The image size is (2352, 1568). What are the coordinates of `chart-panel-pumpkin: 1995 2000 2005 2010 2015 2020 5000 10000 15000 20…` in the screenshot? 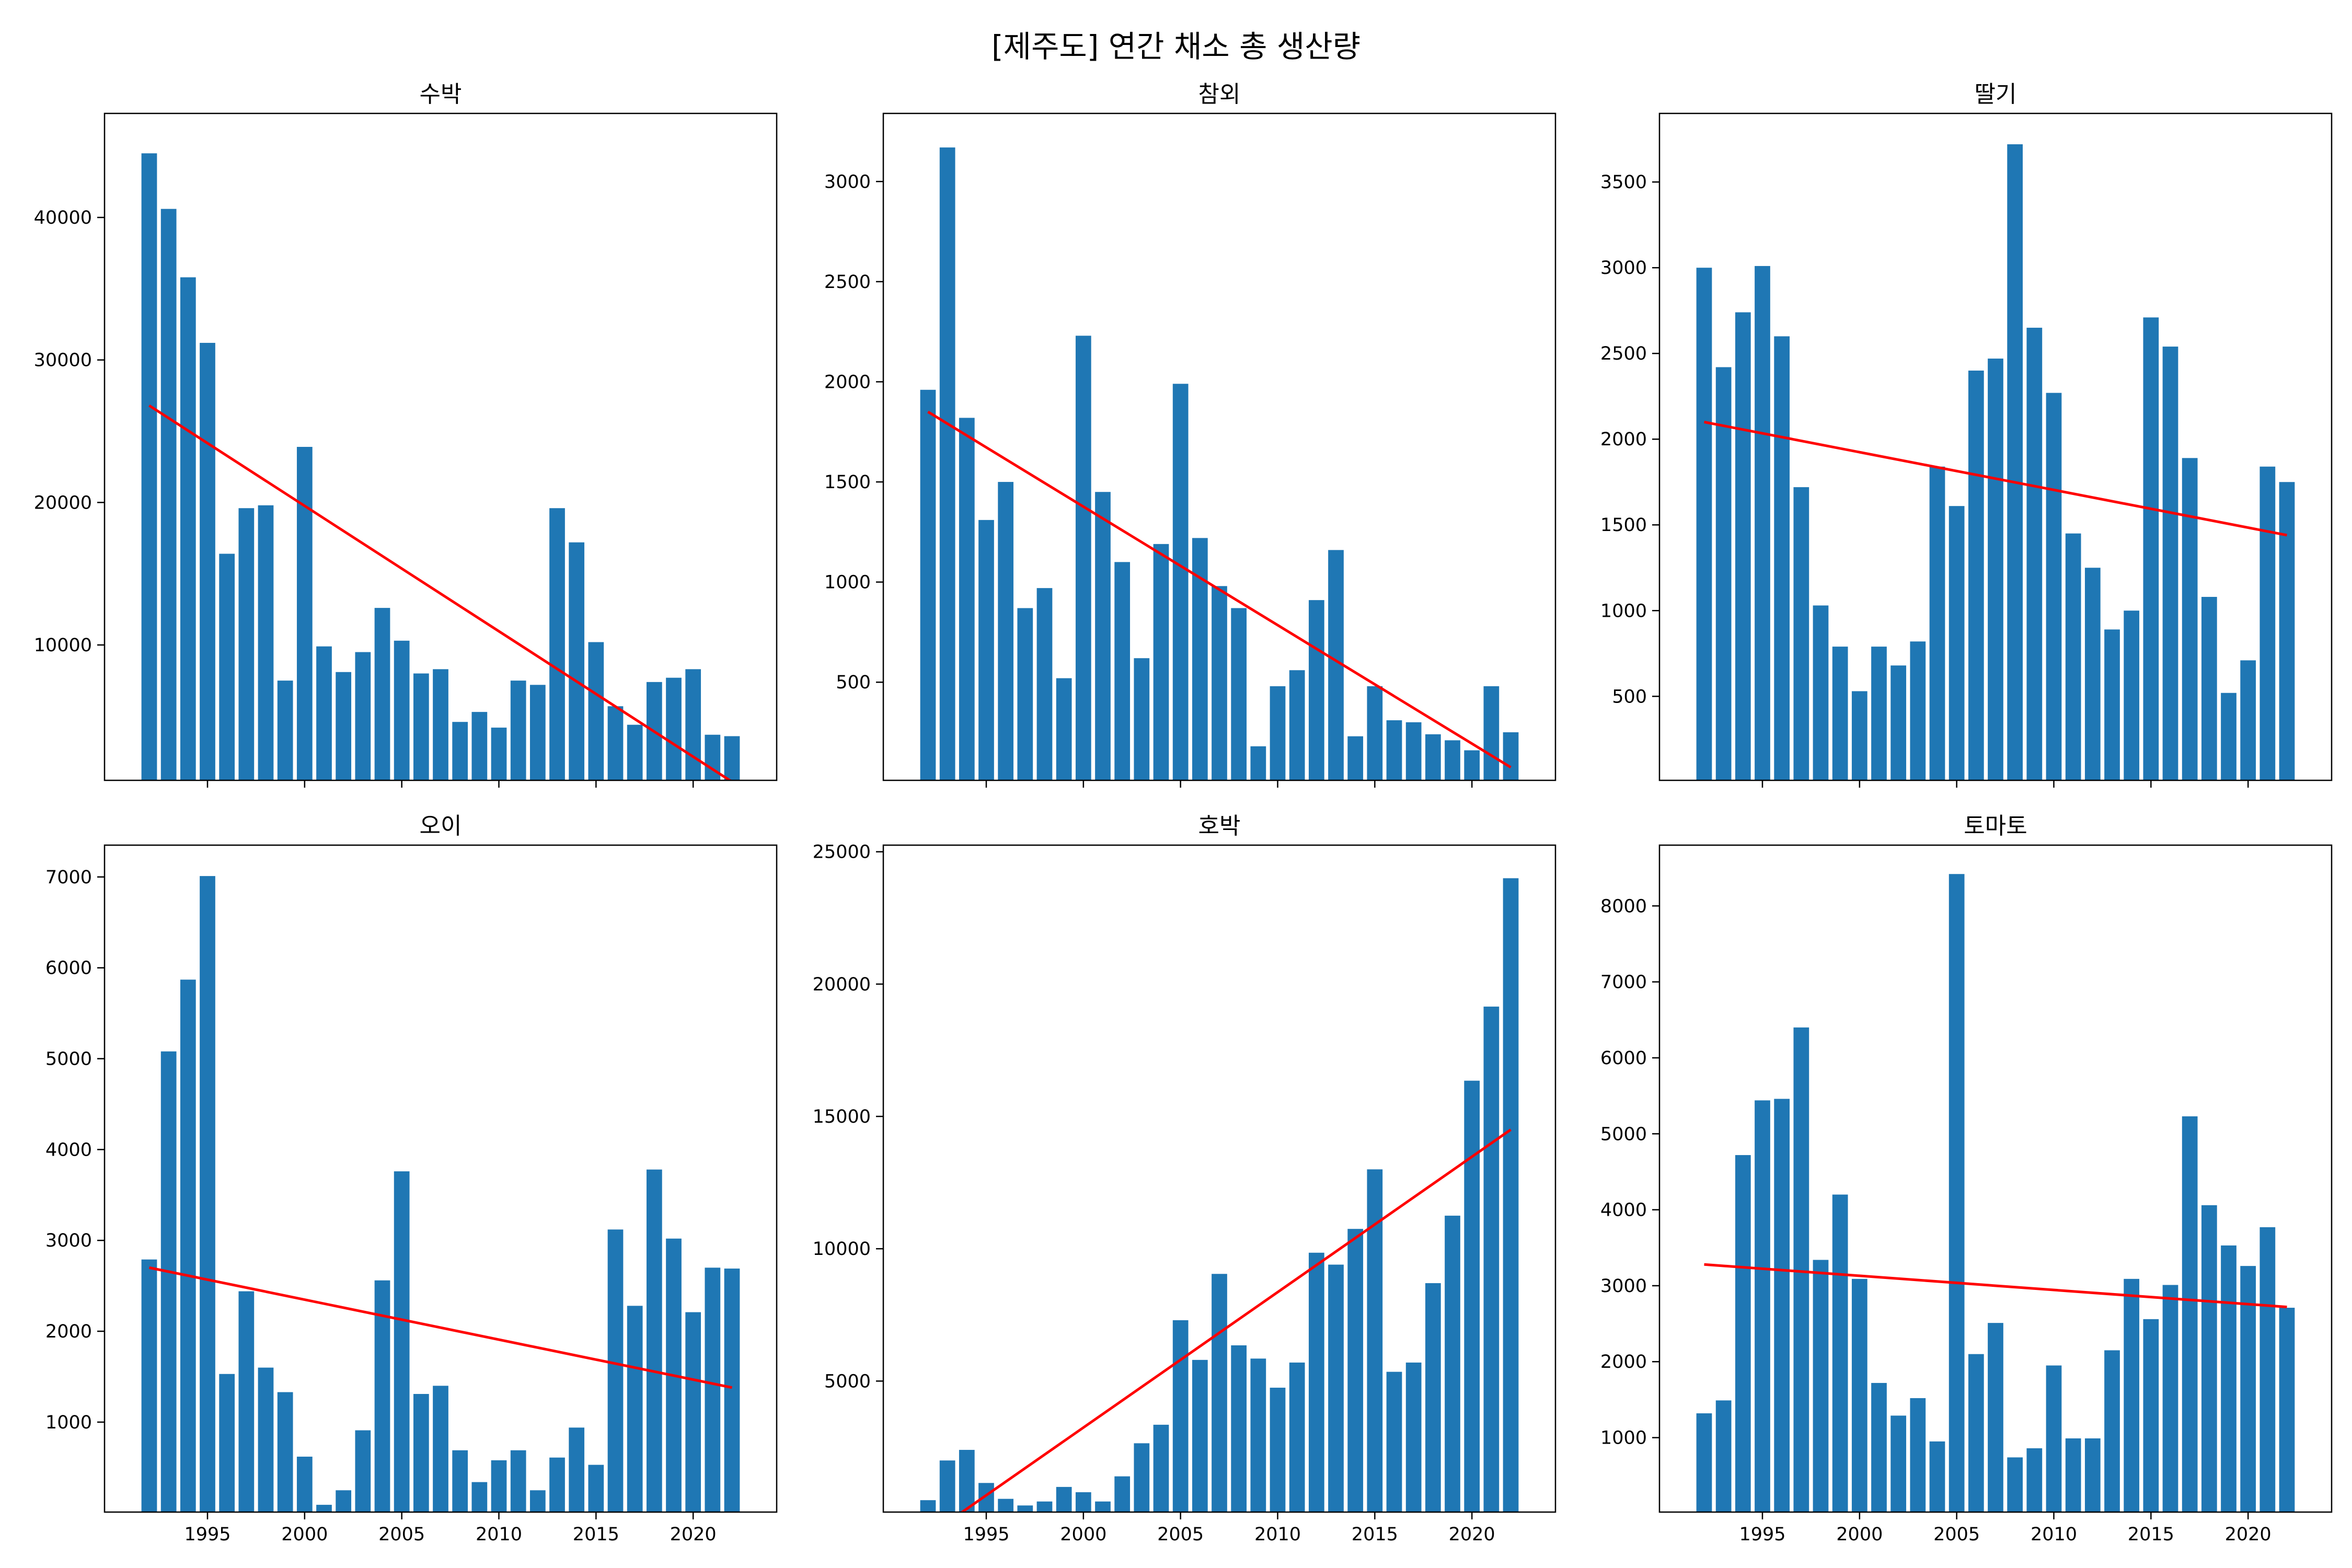 It's located at (1185, 1179).